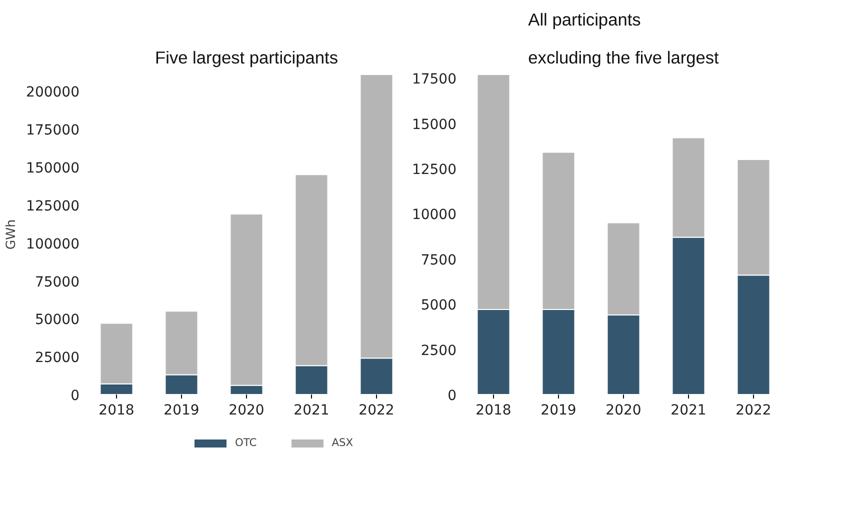 This screenshot has width=851, height=526. I want to click on y-tick-label: 125000, so click(53, 206).